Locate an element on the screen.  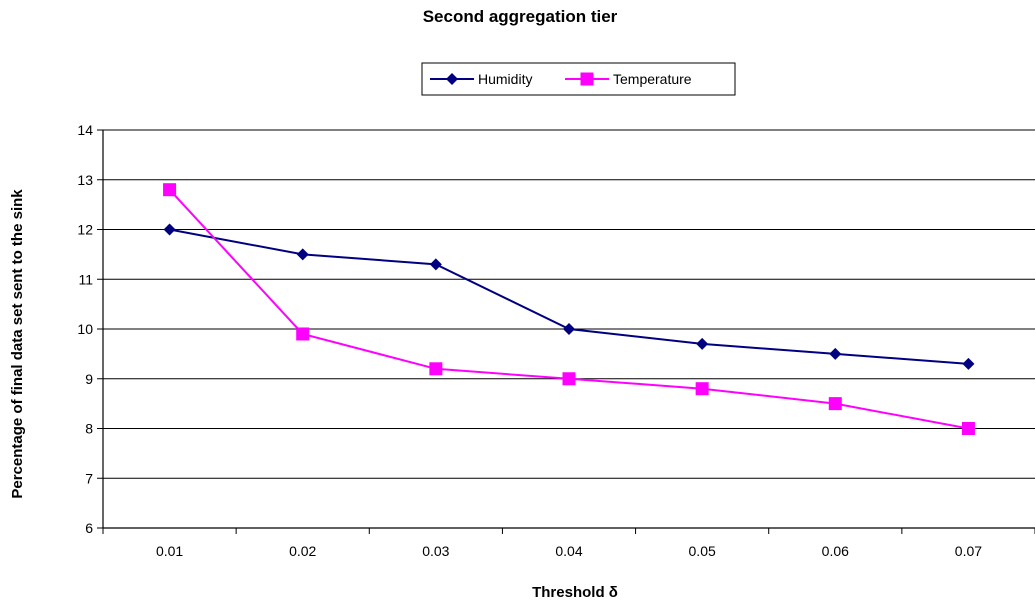
legend: Humidity Temperature is located at coordinates (578, 79).